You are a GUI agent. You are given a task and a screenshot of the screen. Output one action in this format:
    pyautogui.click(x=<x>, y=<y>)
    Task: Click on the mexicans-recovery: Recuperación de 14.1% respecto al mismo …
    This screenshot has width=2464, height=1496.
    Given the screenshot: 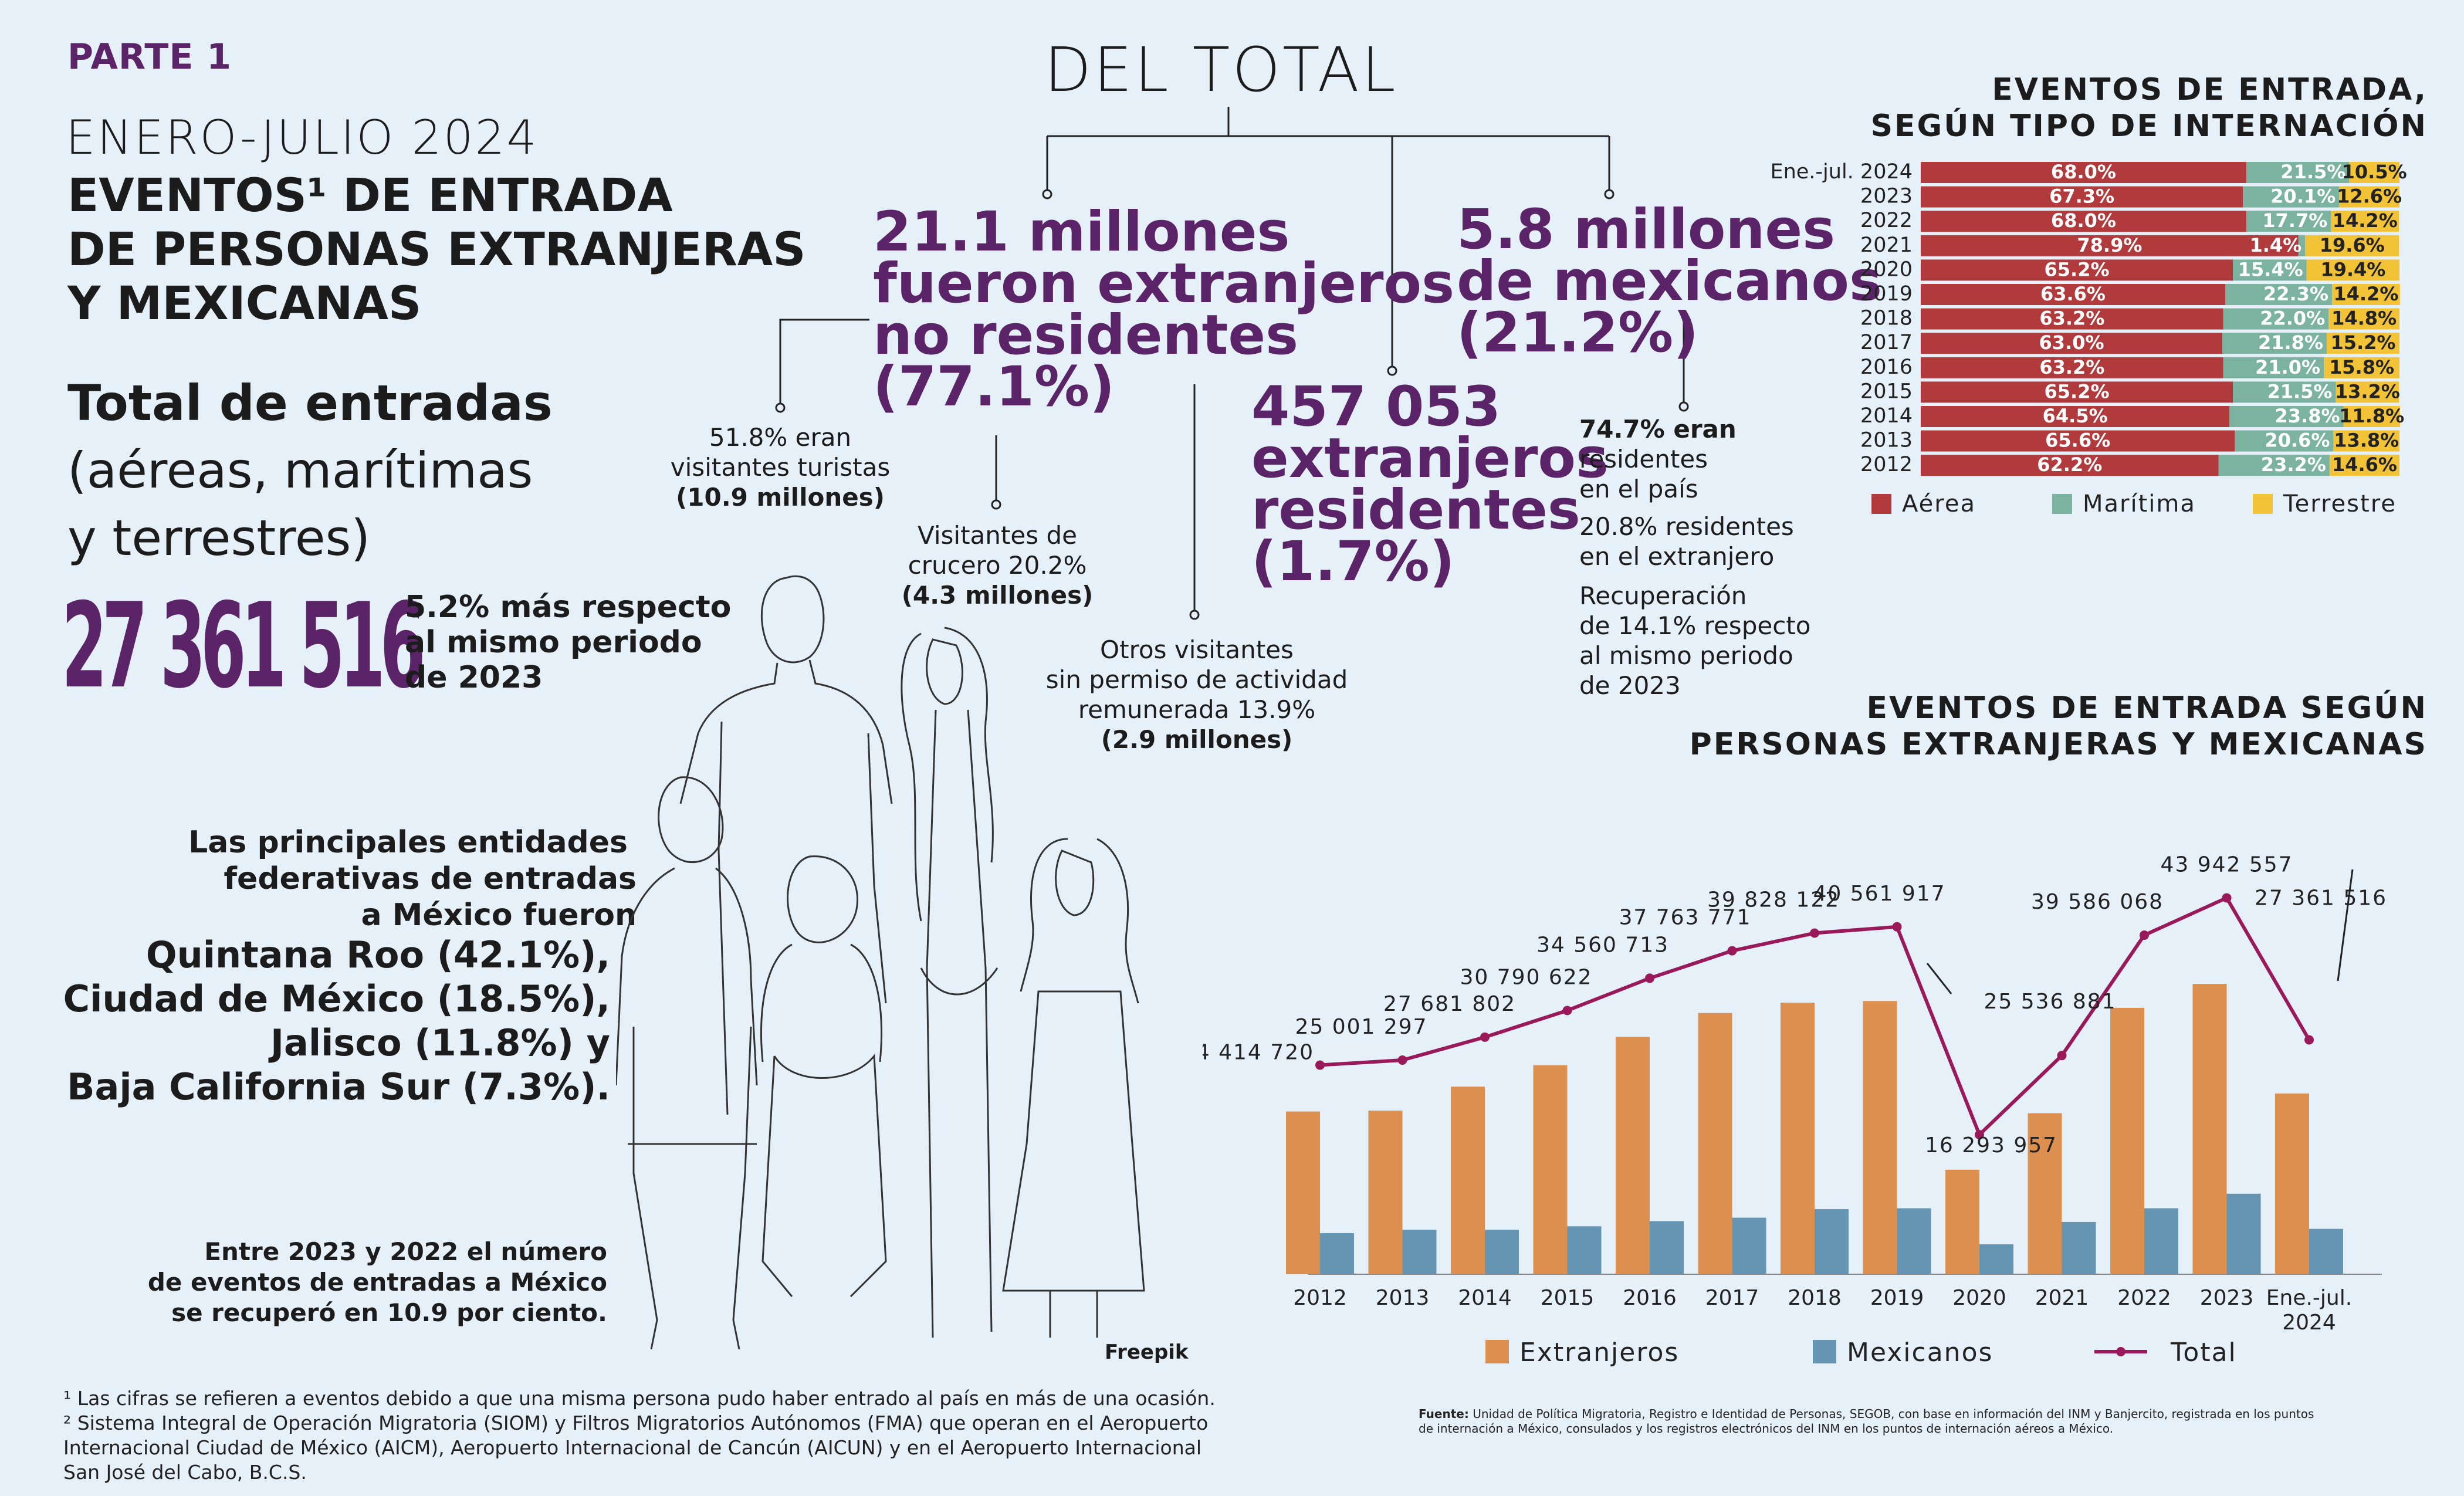 What is the action you would take?
    pyautogui.click(x=1695, y=641)
    